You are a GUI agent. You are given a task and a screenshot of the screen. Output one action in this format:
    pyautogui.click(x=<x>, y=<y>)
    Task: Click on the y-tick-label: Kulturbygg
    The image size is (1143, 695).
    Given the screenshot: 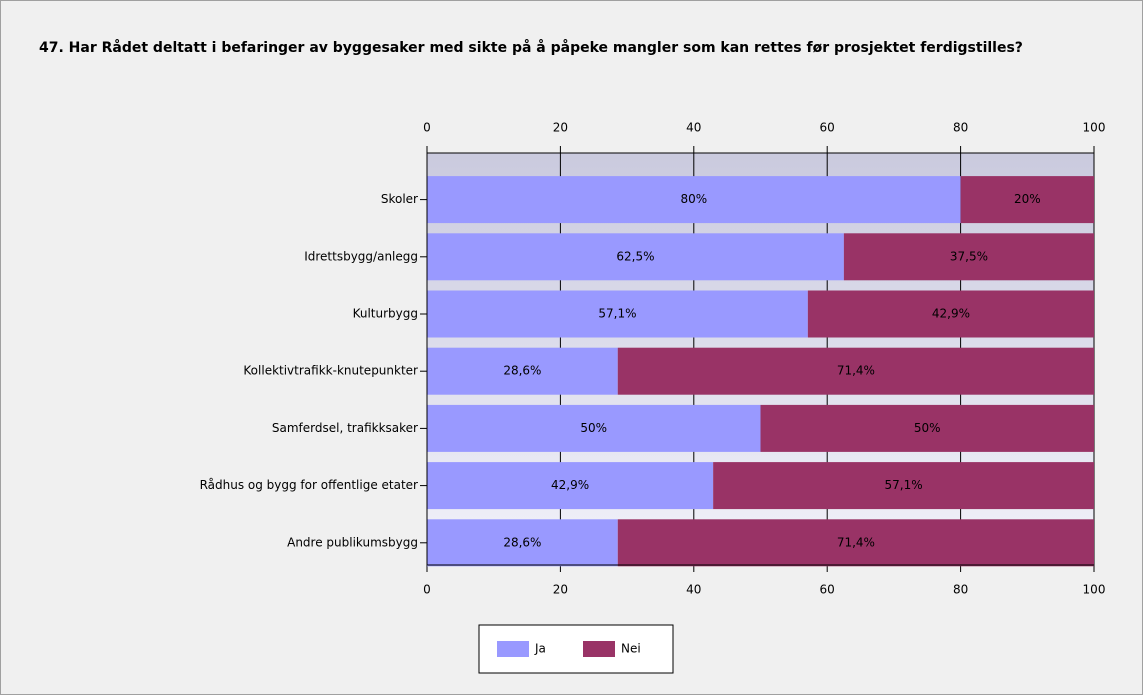 What is the action you would take?
    pyautogui.click(x=385, y=314)
    